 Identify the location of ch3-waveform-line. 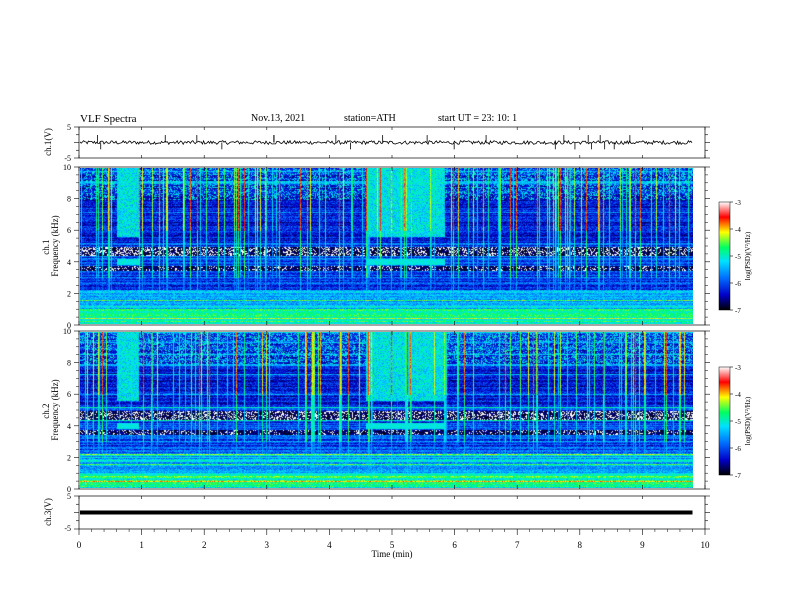
(386, 512).